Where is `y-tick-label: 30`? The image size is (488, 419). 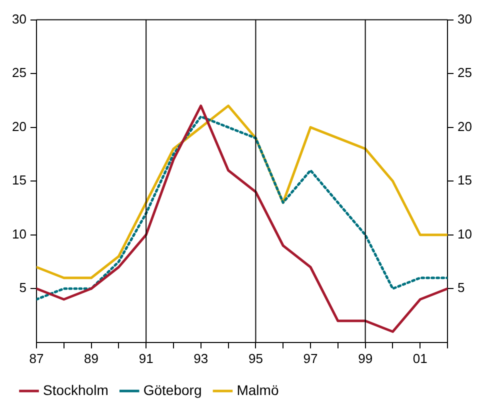
y-tick-label: 30 is located at coordinates (19, 18).